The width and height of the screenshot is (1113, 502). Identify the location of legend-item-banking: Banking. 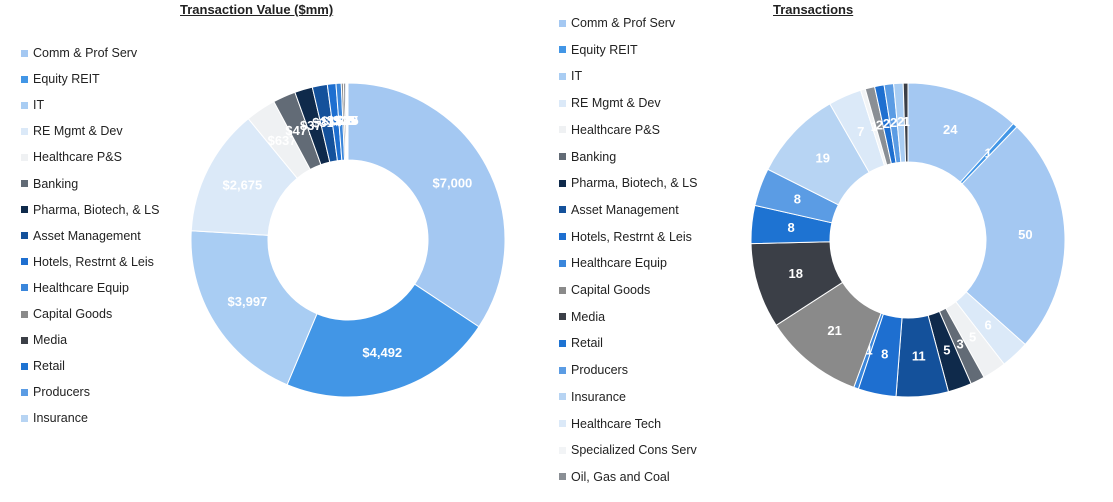
(587, 157).